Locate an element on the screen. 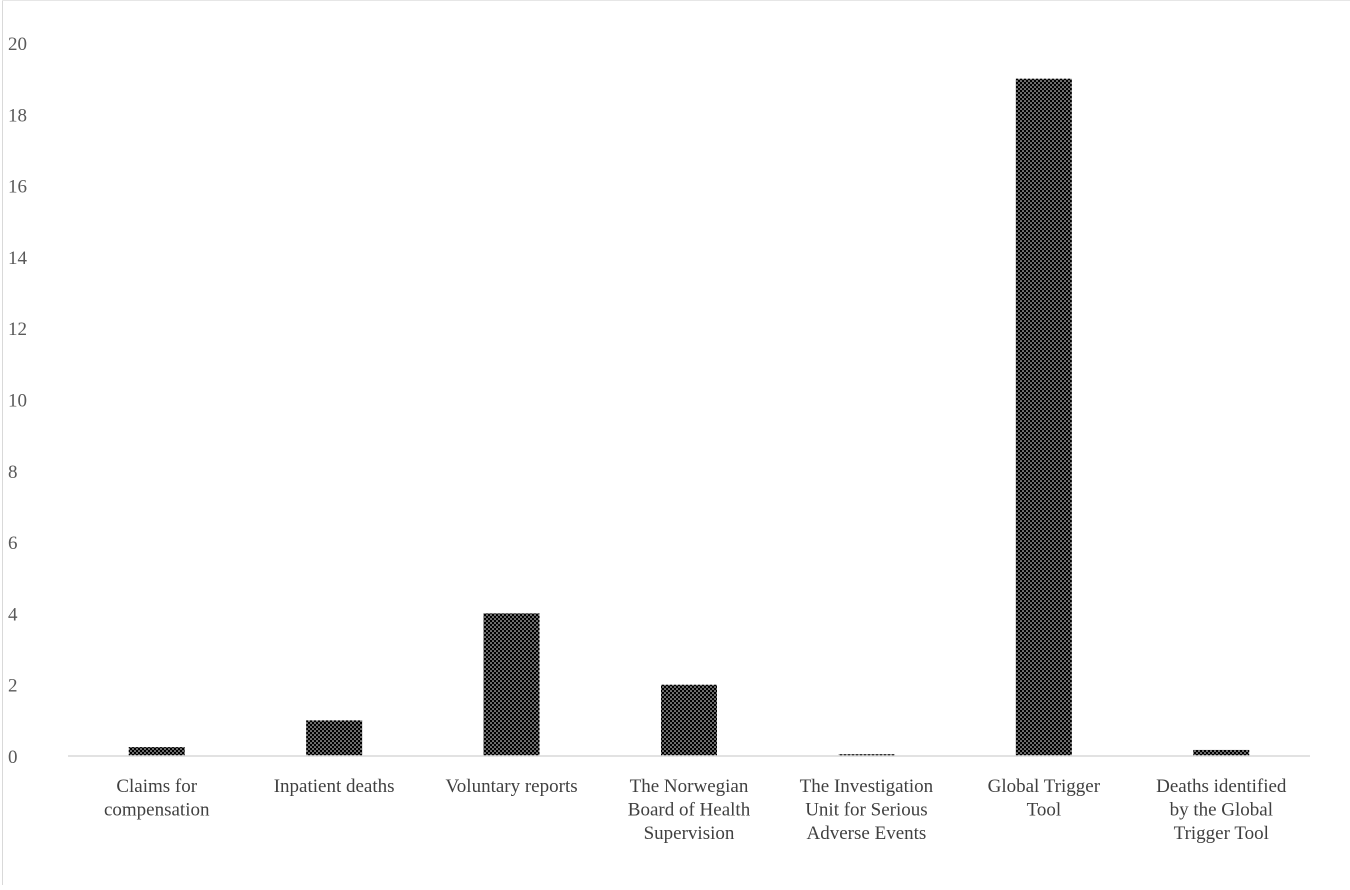  y-axis-tick-labels: 0 2 4 6 8 10 12 14 16 18 20 is located at coordinates (18, 401).